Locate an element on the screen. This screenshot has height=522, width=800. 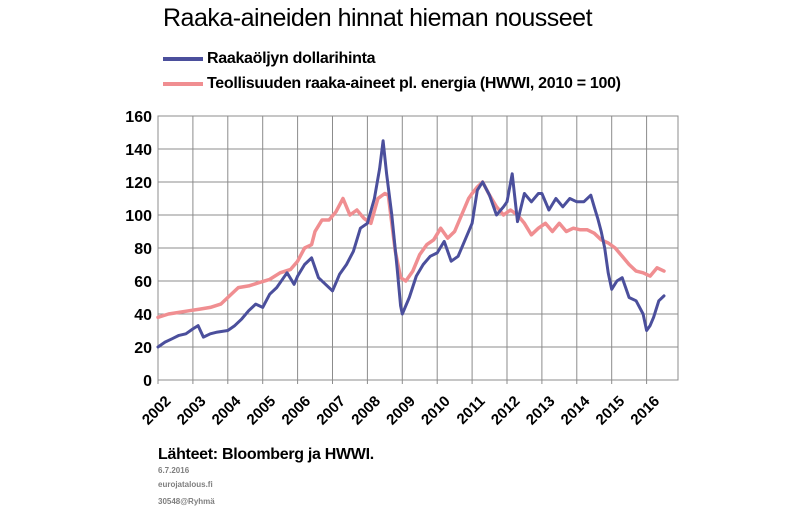
x-tick-label: 2011 is located at coordinates (471, 410).